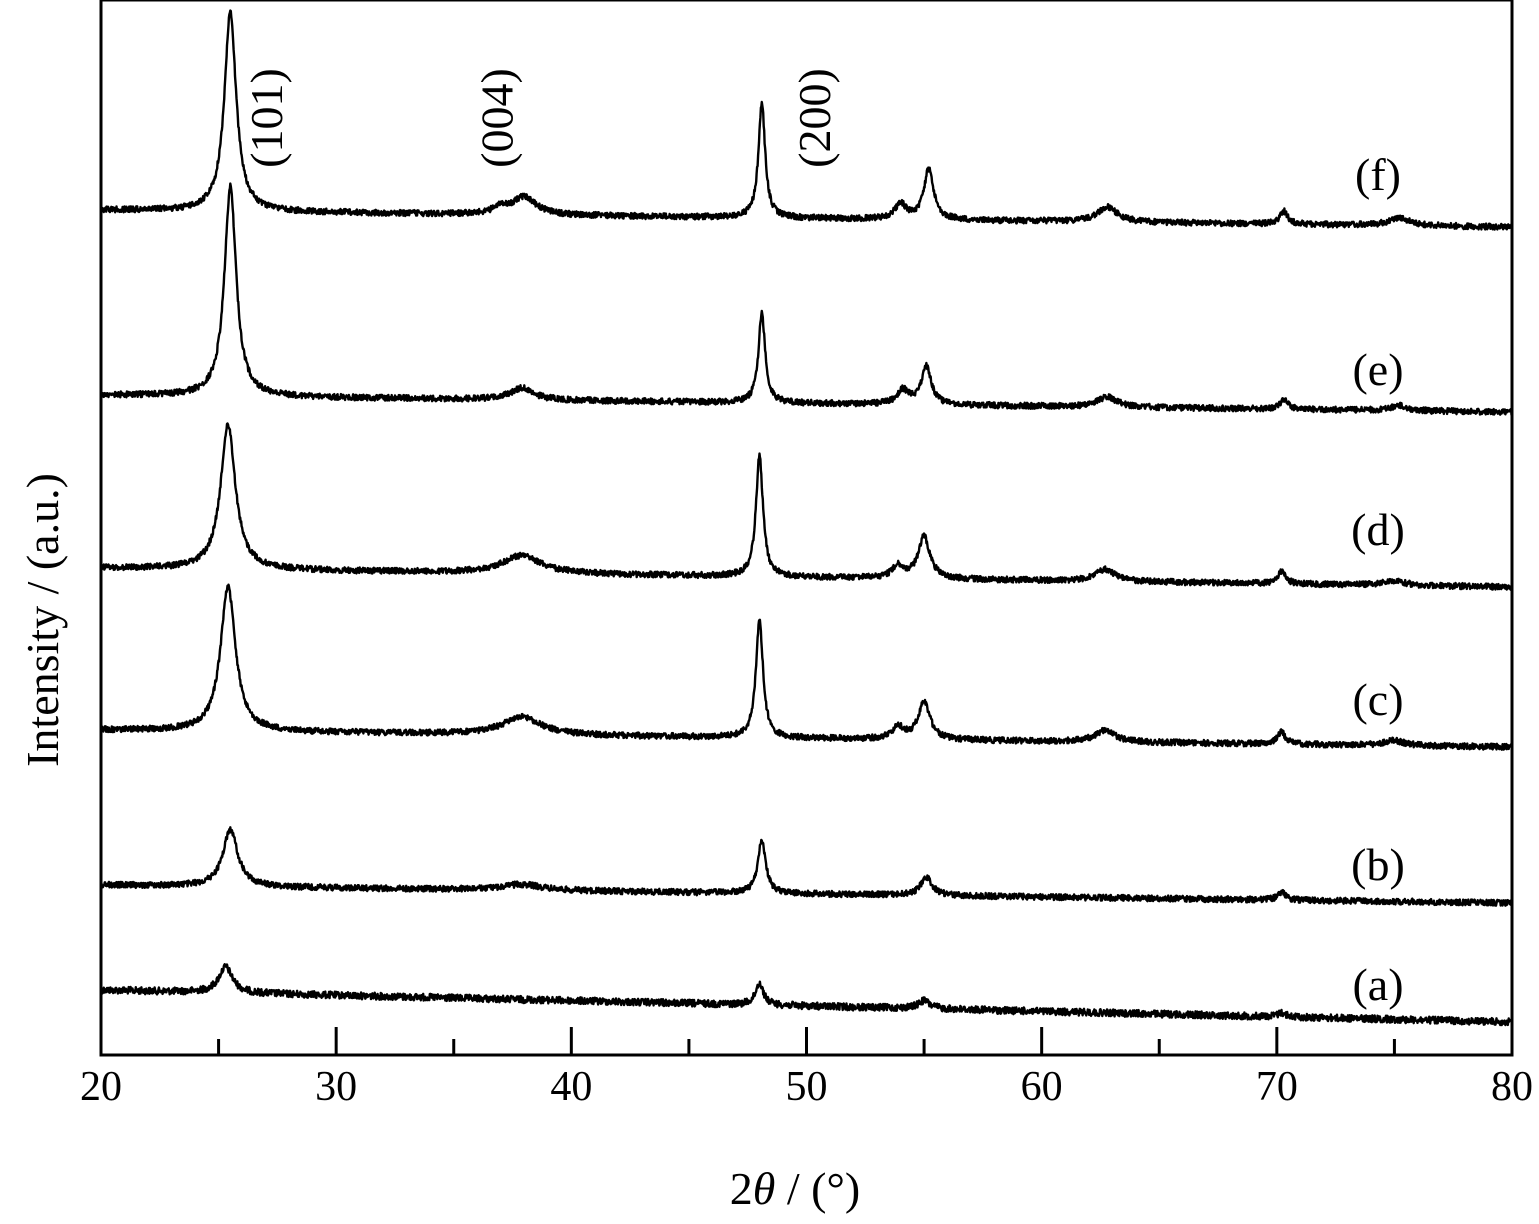 The height and width of the screenshot is (1224, 1539). Describe the element at coordinates (42, 620) in the screenshot. I see `y-axis-title: Intensity / (a.u.)` at that location.